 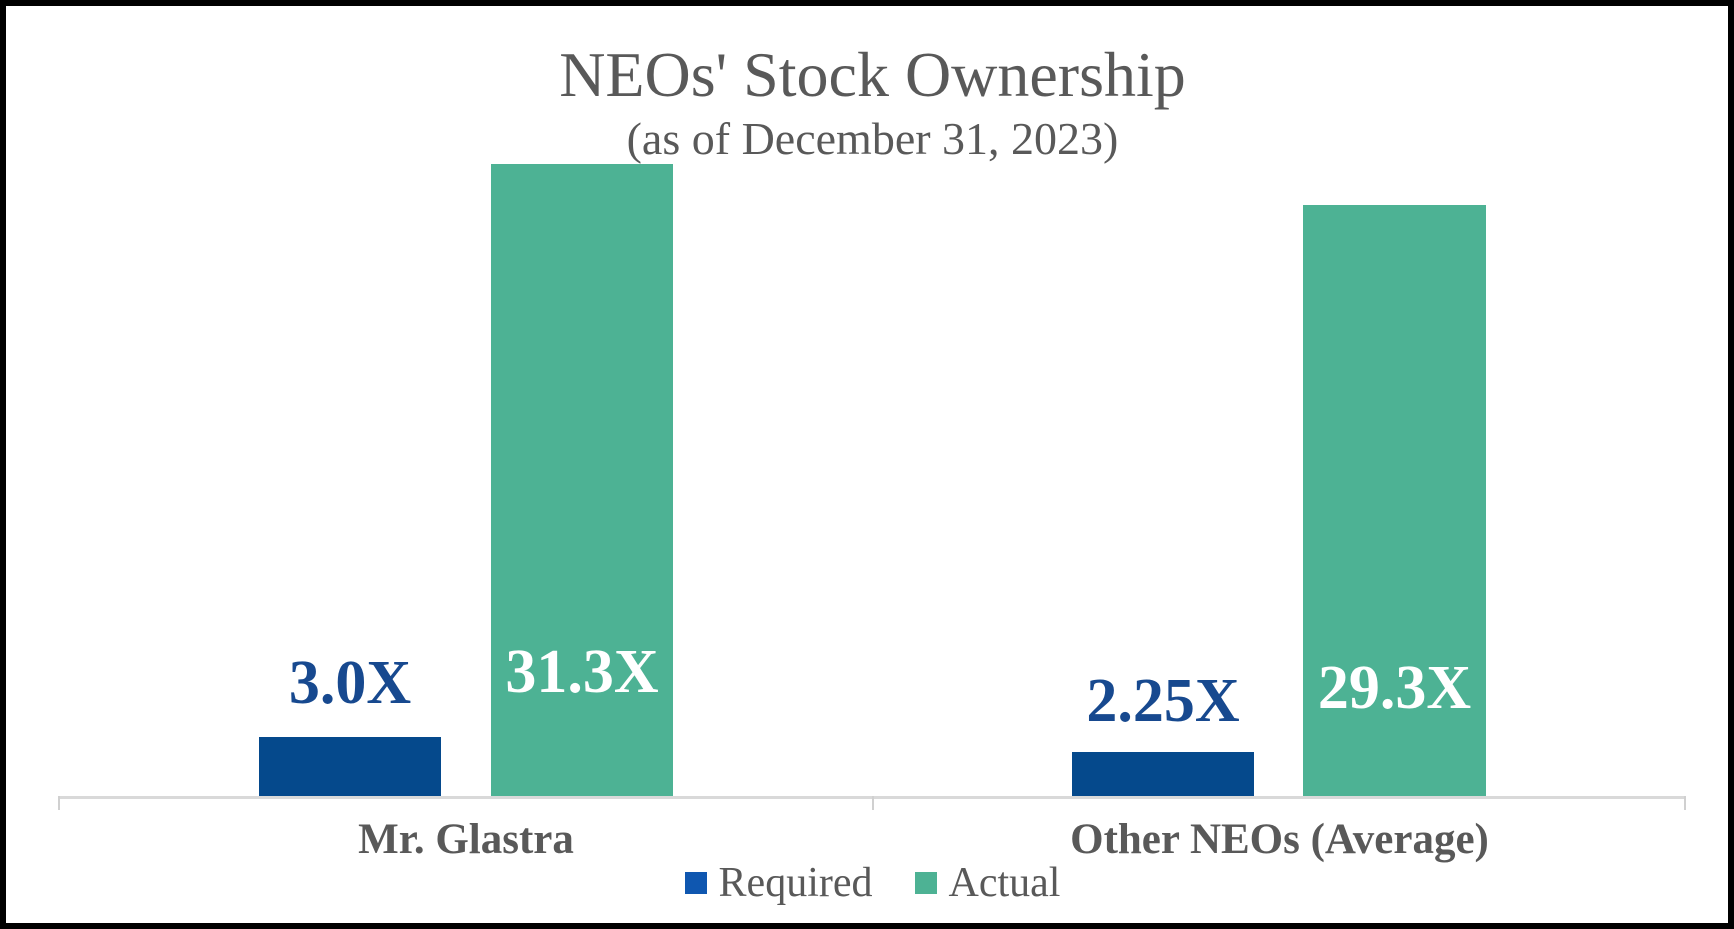 I want to click on required-swatch-icon, so click(x=695, y=883).